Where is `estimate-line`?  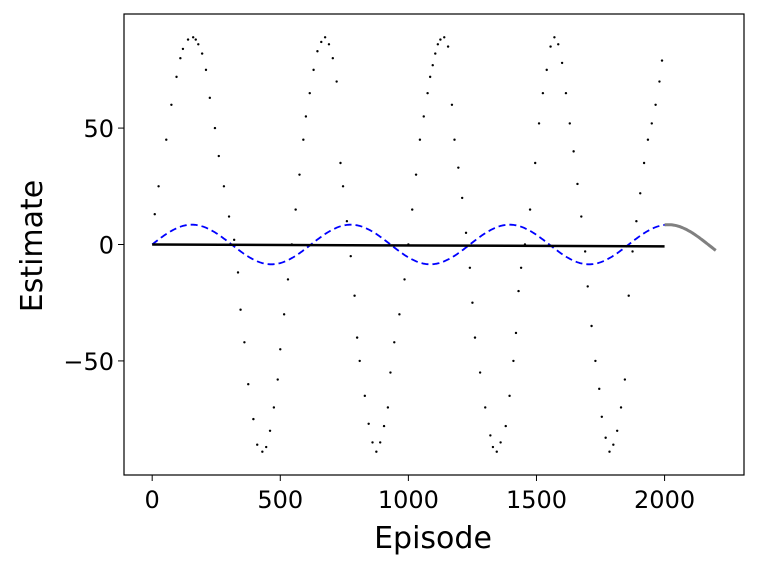 estimate-line is located at coordinates (408, 245).